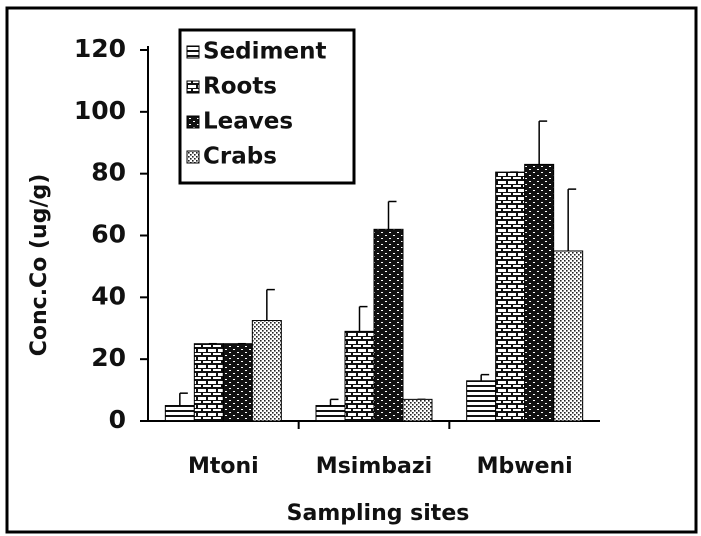 Image resolution: width=701 pixels, height=536 pixels. I want to click on legend-box, so click(267, 106).